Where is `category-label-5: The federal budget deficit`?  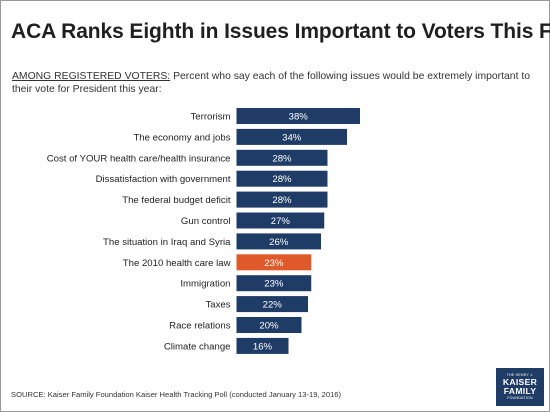 category-label-5: The federal budget deficit is located at coordinates (176, 200).